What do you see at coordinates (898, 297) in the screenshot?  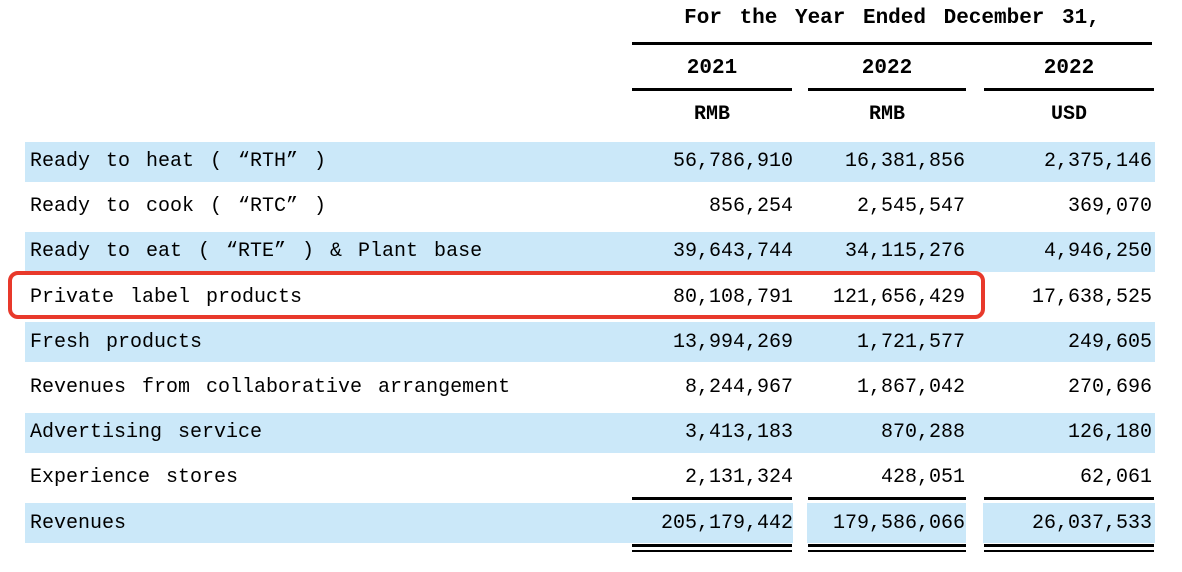 I see `cell-2022-rmb: 121,656,429` at bounding box center [898, 297].